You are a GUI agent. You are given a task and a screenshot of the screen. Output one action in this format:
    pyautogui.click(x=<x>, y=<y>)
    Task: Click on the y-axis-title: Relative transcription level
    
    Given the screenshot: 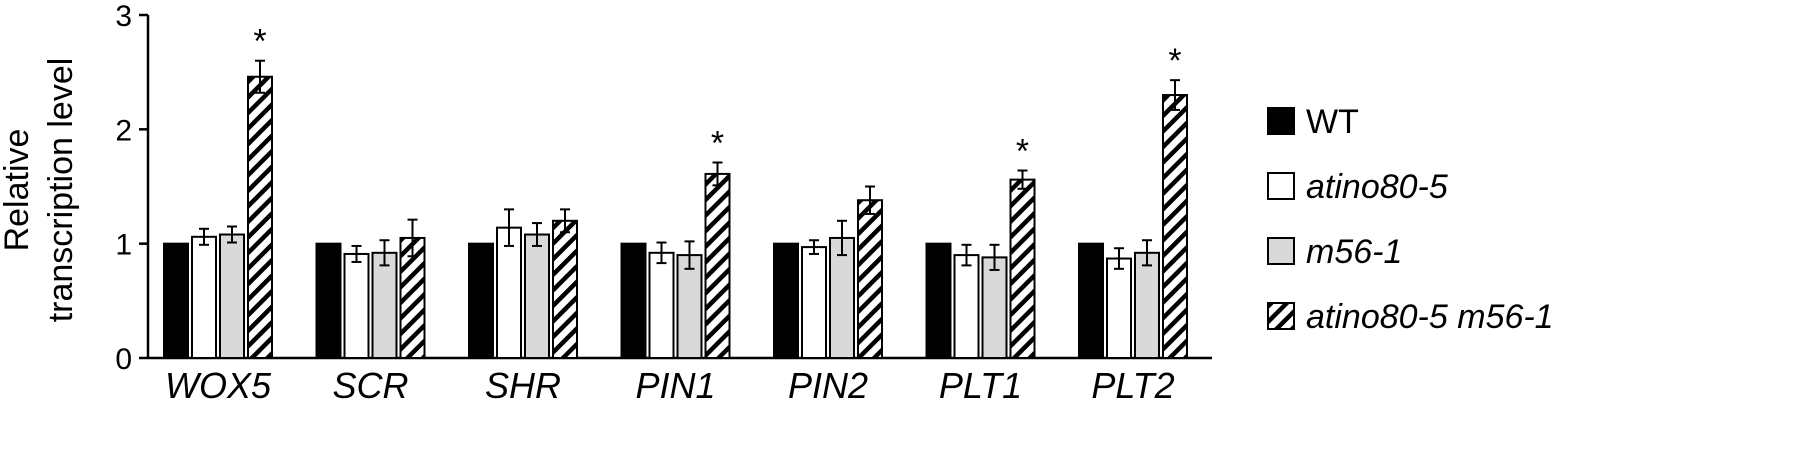 What is the action you would take?
    pyautogui.click(x=40, y=190)
    